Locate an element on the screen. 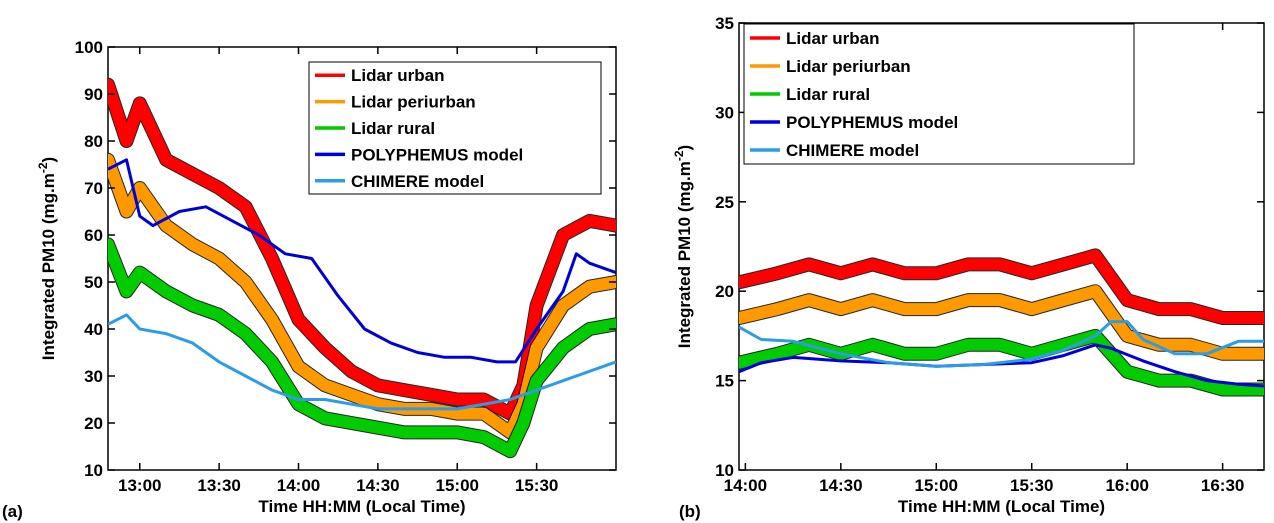 The height and width of the screenshot is (523, 1274). y-tick-label: 90 is located at coordinates (93, 94).